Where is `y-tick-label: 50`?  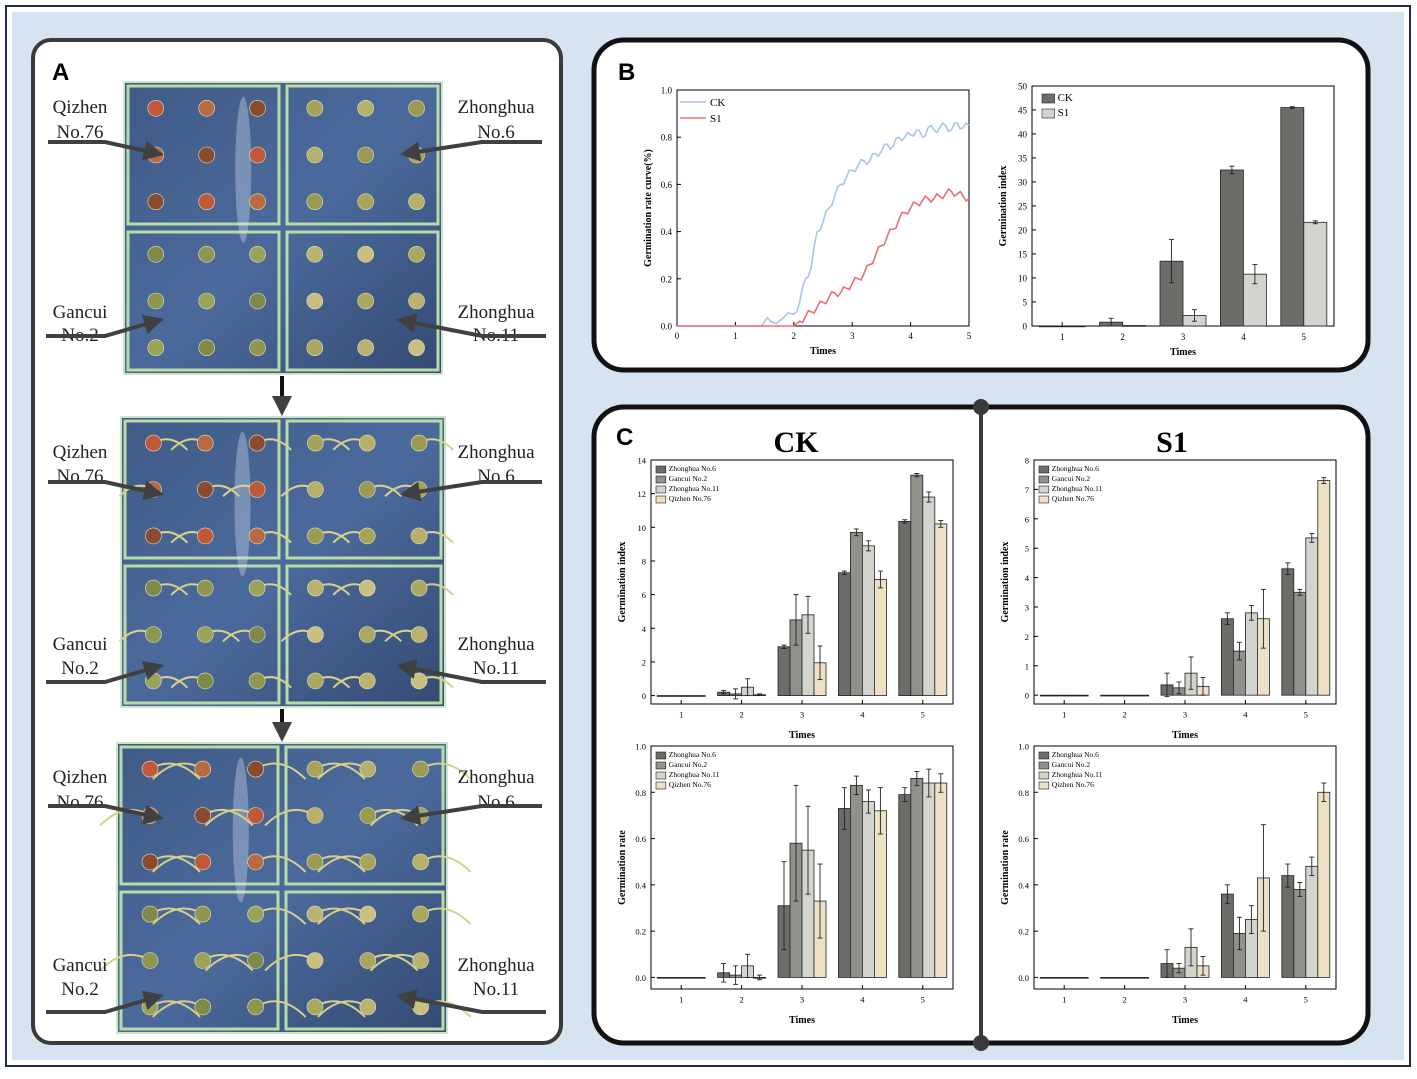
y-tick-label: 50 is located at coordinates (1023, 87).